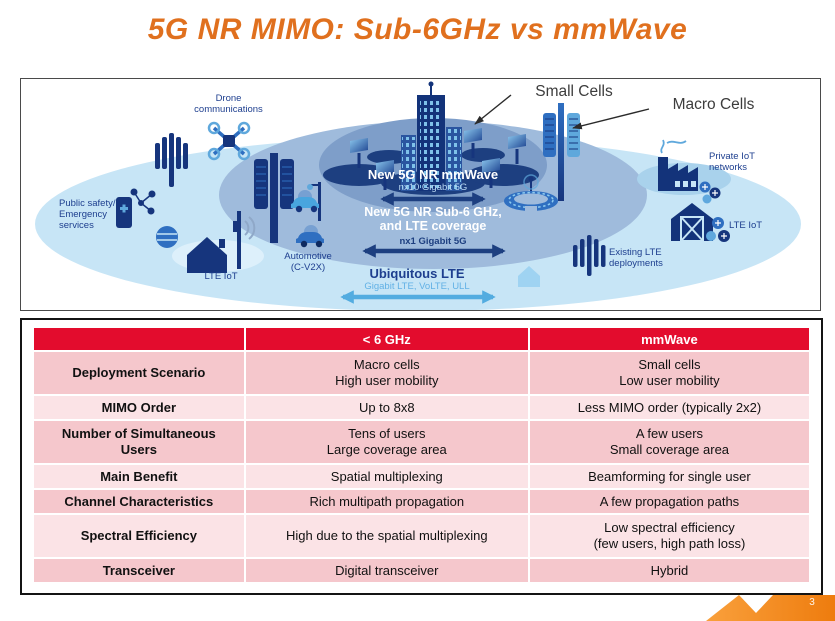  Describe the element at coordinates (274, 198) in the screenshot. I see `left-macro-tower-icon` at that location.